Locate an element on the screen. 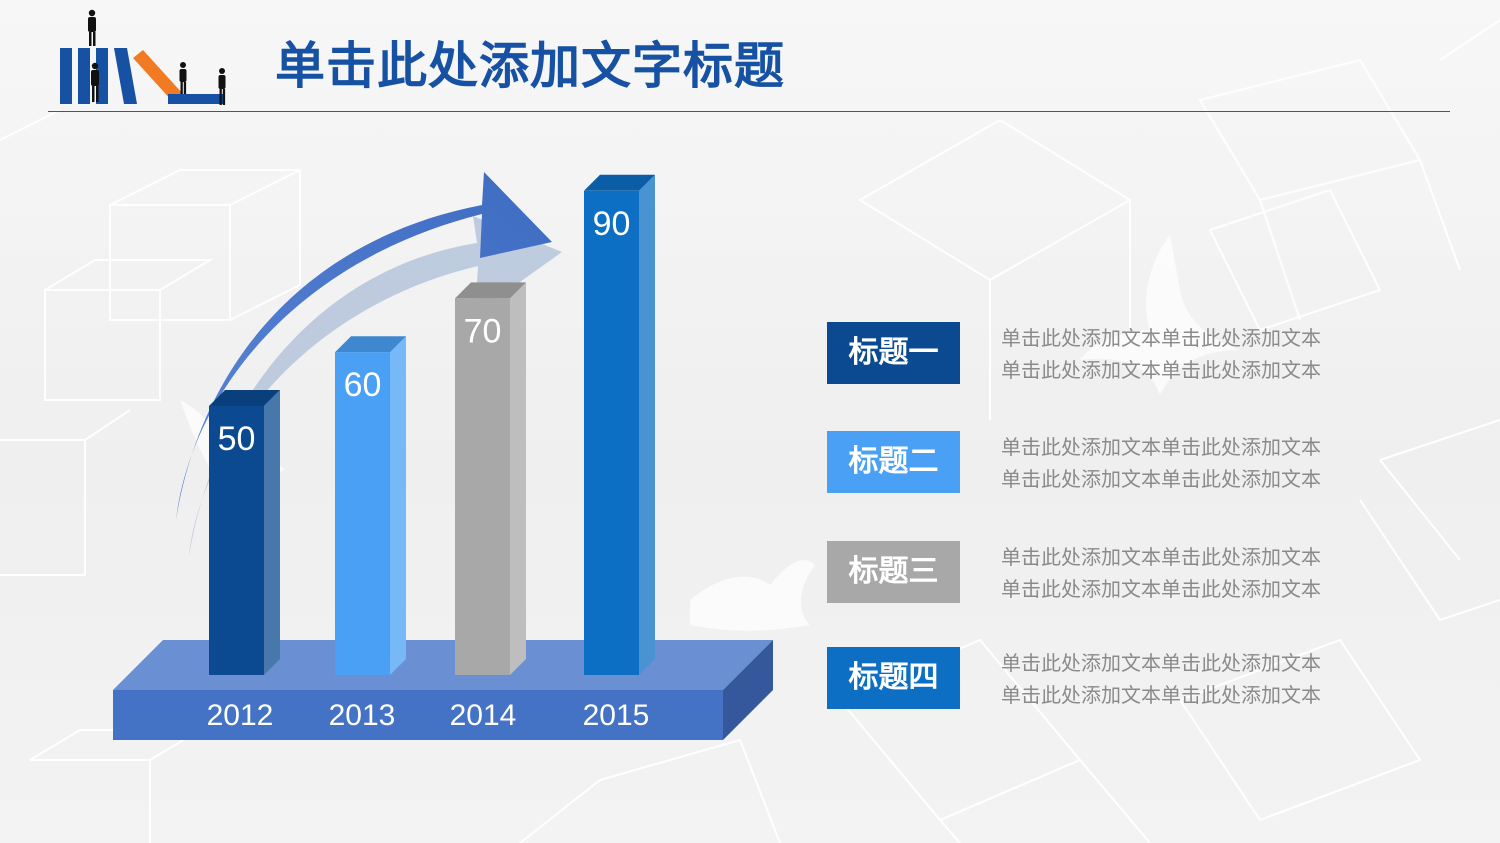 The height and width of the screenshot is (843, 1500). legend-item: 标题四 单击此处添加文本单击此处添加文本 单击此处添加文本单击此处添加文本 is located at coordinates (1107, 679).